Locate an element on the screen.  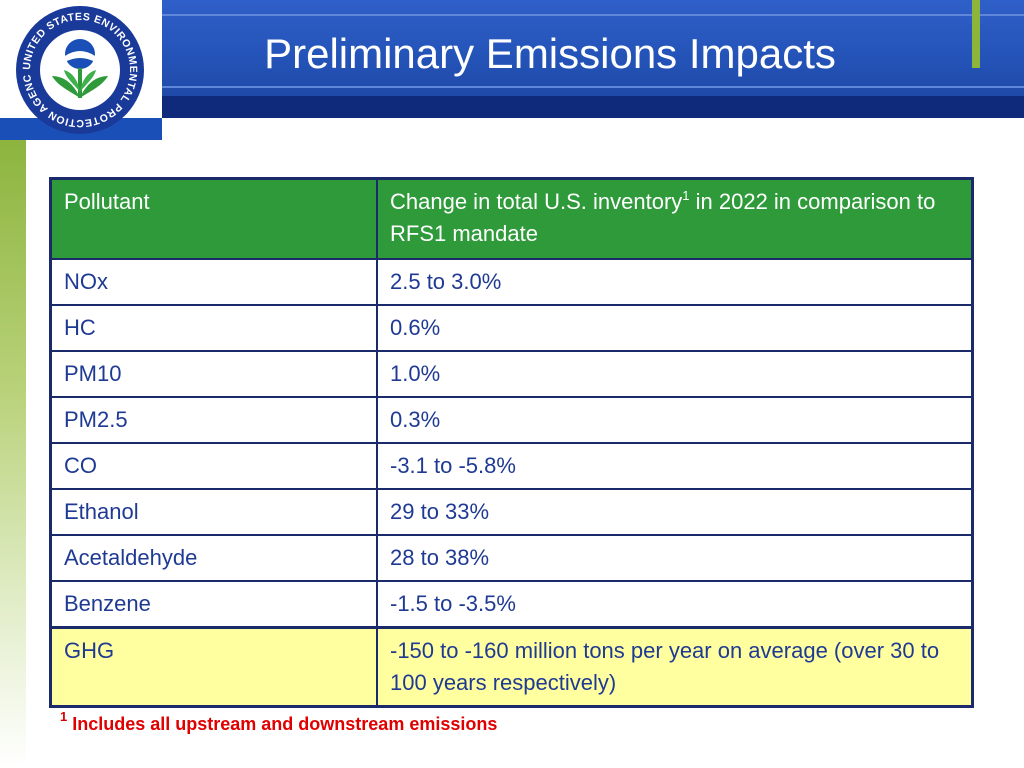
table-row: HC 0.6% is located at coordinates (511, 328).